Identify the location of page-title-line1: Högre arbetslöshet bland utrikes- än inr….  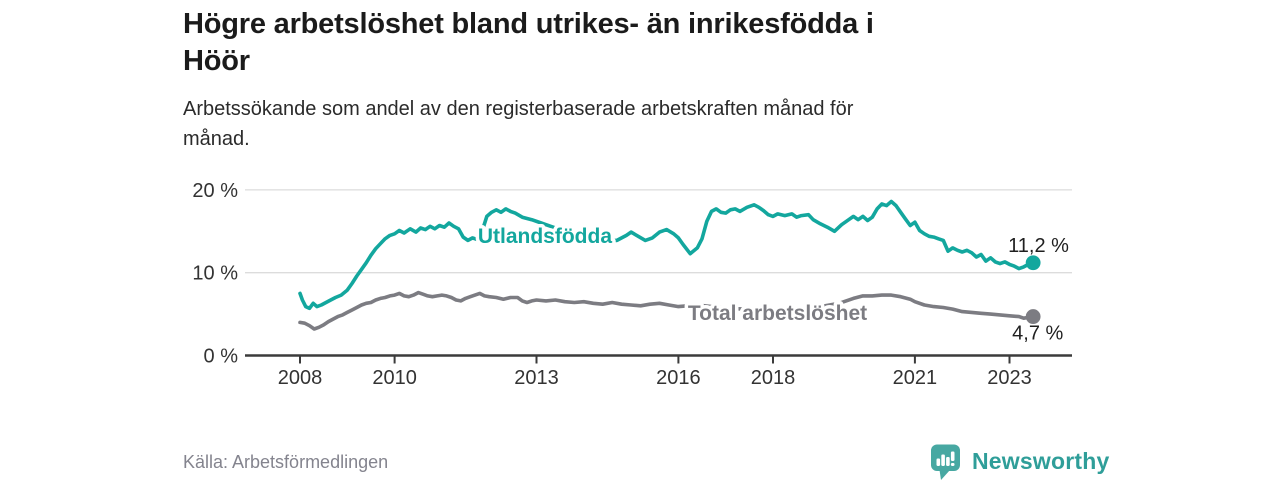
(528, 24).